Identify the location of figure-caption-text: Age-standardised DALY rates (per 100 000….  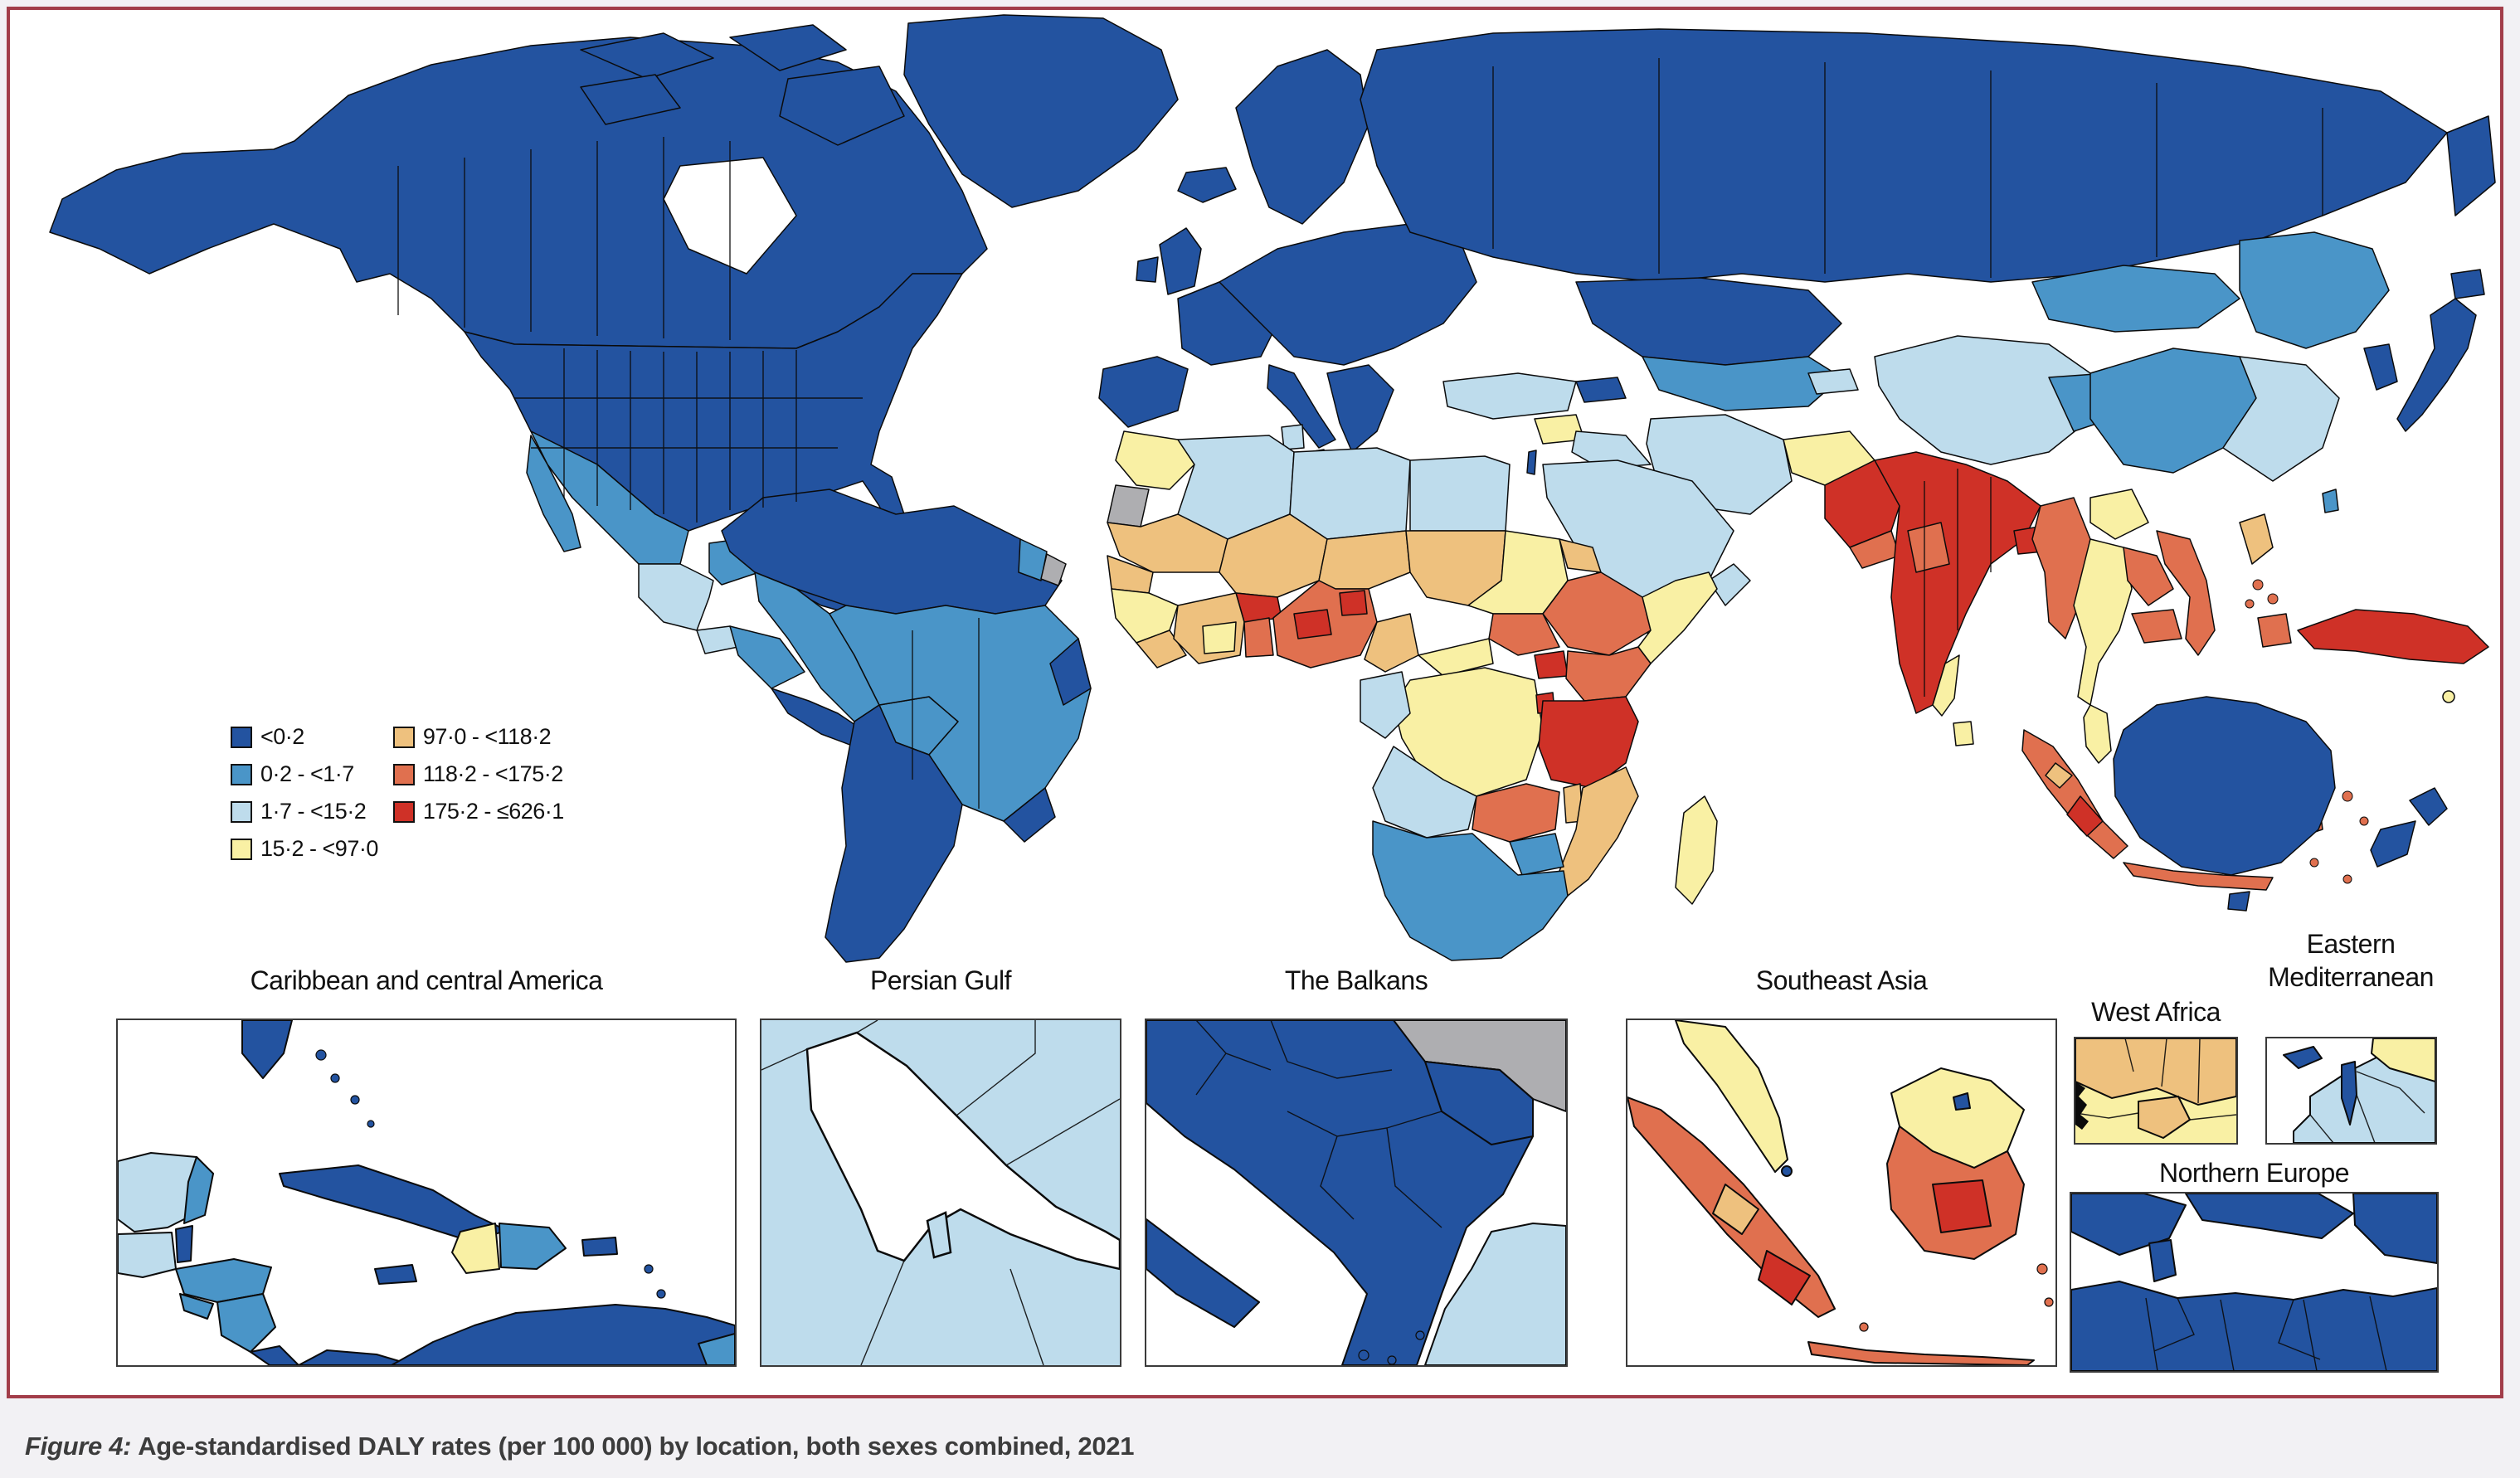
(636, 1446).